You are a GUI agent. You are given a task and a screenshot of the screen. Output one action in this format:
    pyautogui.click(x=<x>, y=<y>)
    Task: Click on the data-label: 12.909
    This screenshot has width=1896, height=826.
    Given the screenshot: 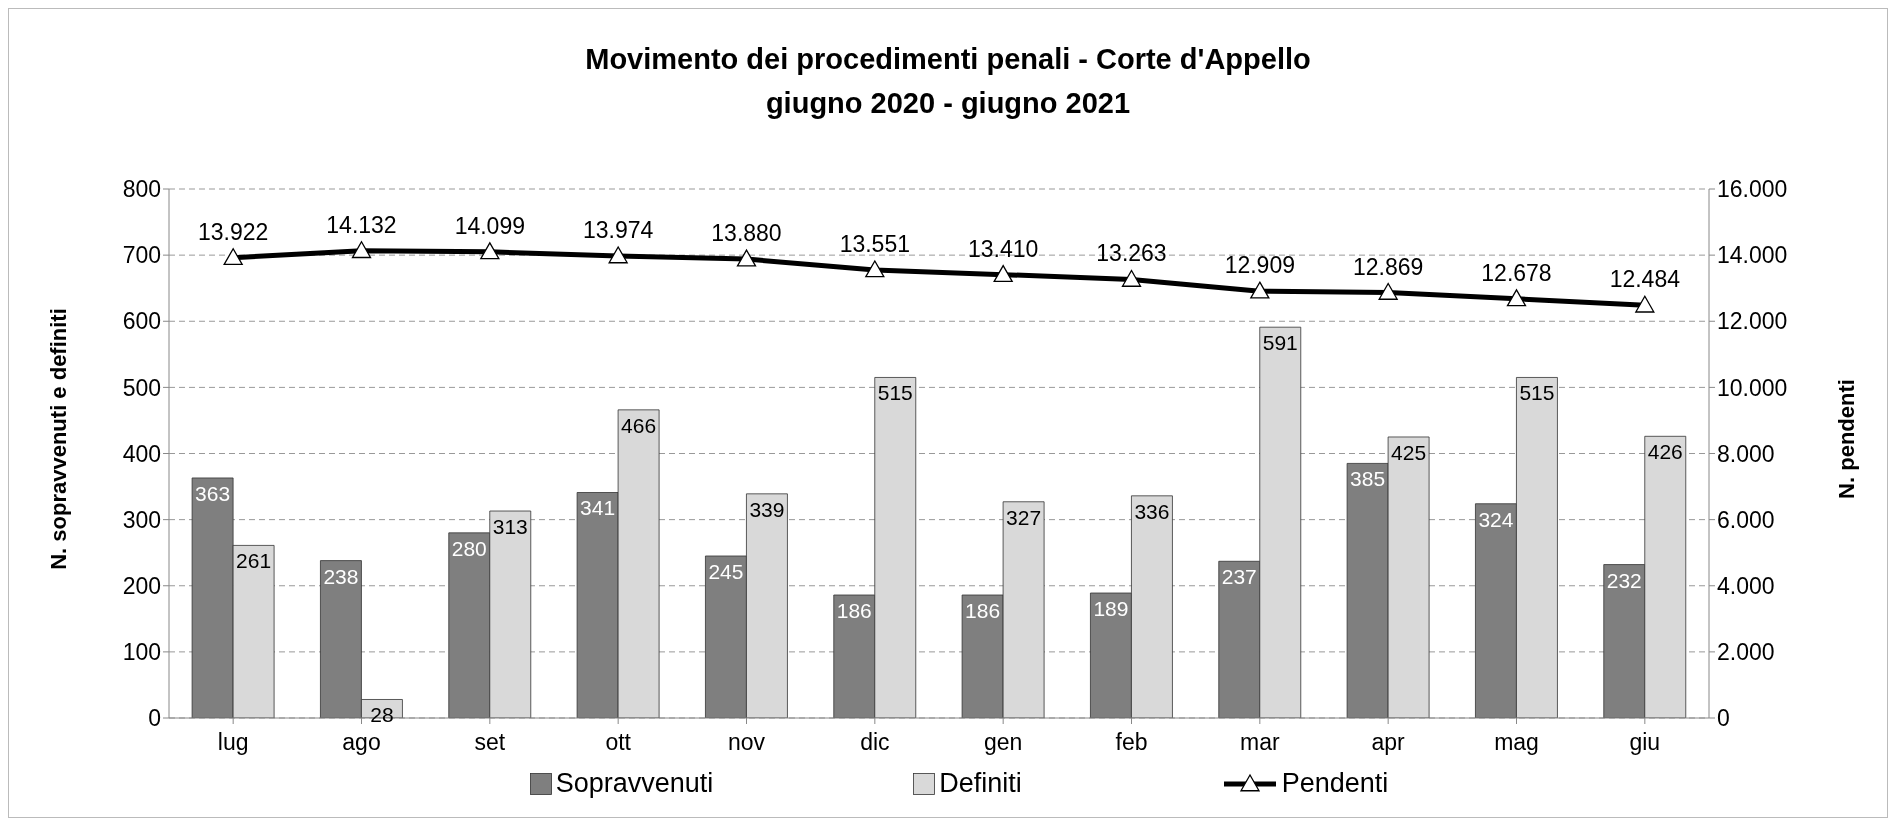 What is the action you would take?
    pyautogui.click(x=1260, y=265)
    